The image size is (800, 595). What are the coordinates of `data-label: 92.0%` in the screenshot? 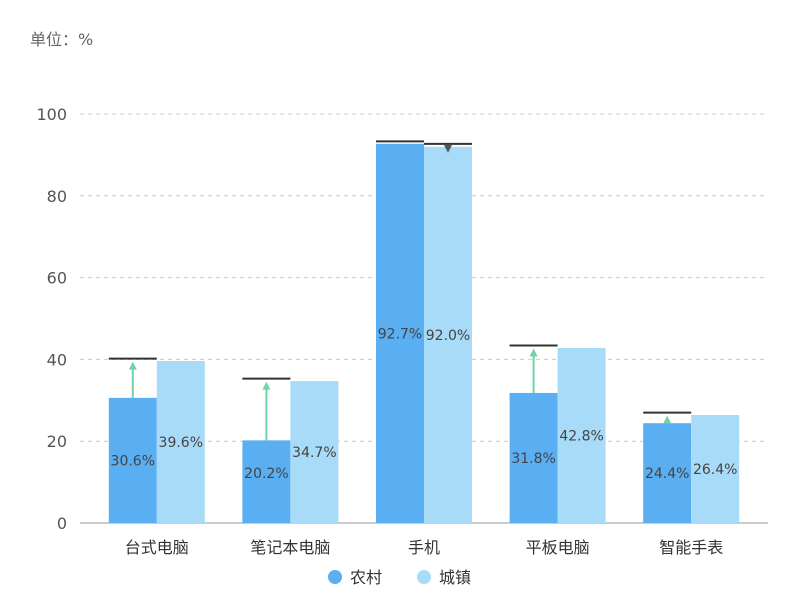 It's located at (448, 336).